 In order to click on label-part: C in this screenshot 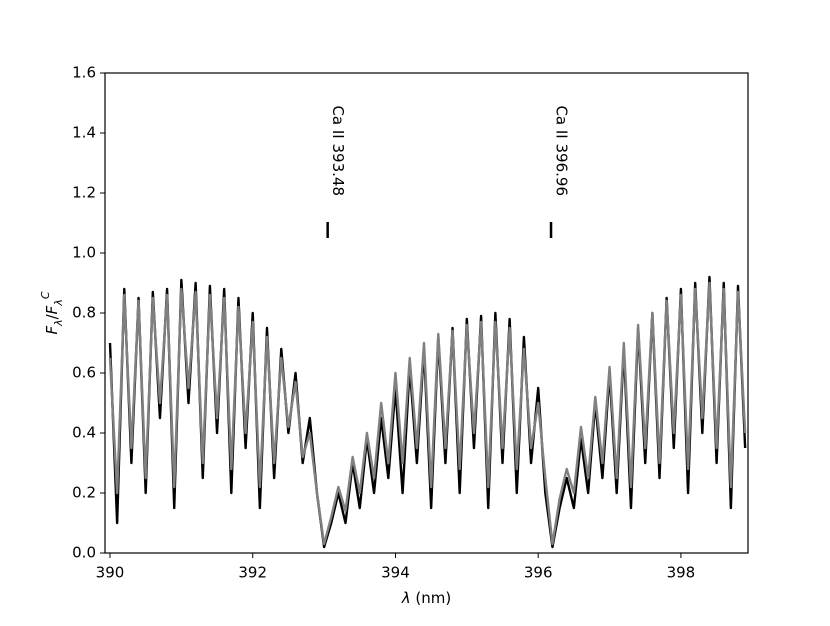, I will do `click(45, 295)`.